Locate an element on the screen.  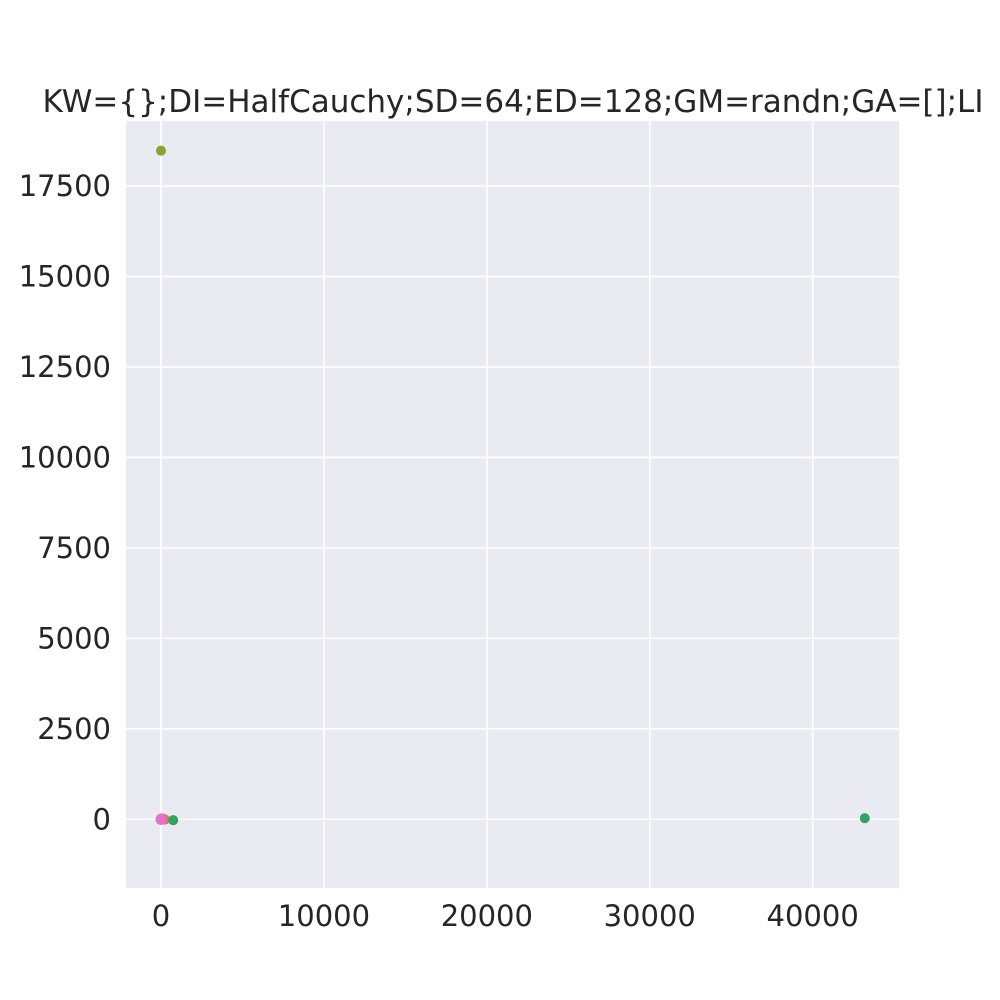
x-tick-label: 30000 is located at coordinates (650, 916).